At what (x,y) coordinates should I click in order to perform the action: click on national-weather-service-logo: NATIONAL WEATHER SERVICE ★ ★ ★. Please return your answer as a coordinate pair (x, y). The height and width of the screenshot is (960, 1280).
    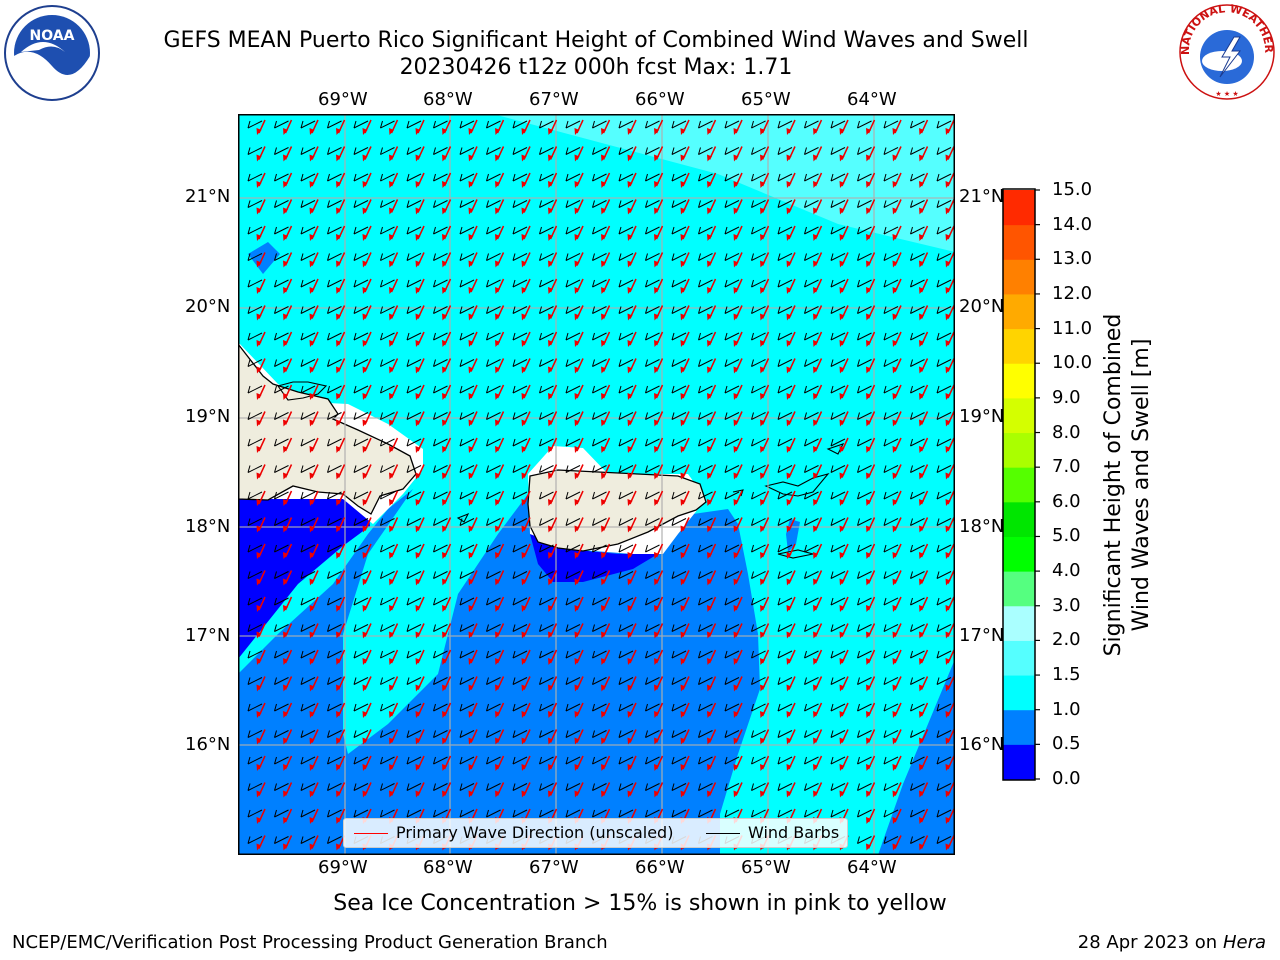
    Looking at the image, I should click on (1226, 51).